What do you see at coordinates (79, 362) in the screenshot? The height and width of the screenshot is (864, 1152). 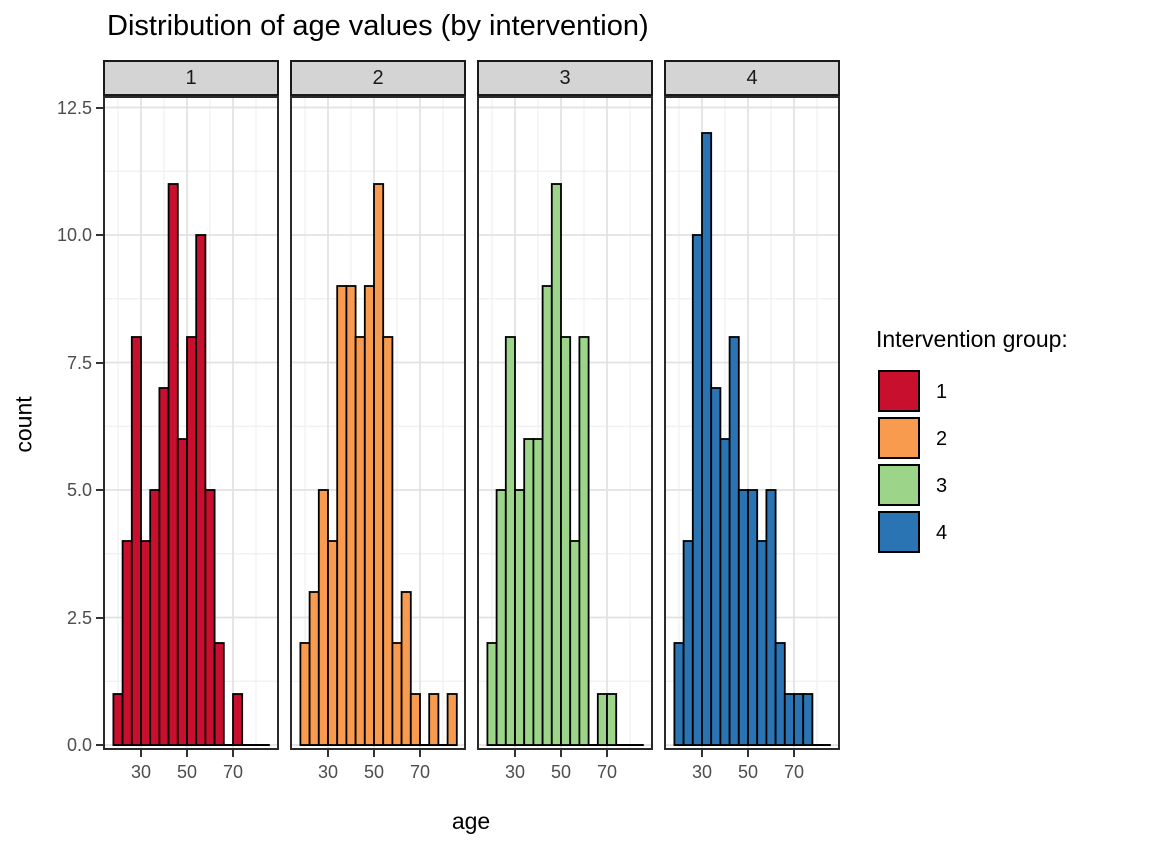 I see `y-tick-label: 7.5` at bounding box center [79, 362].